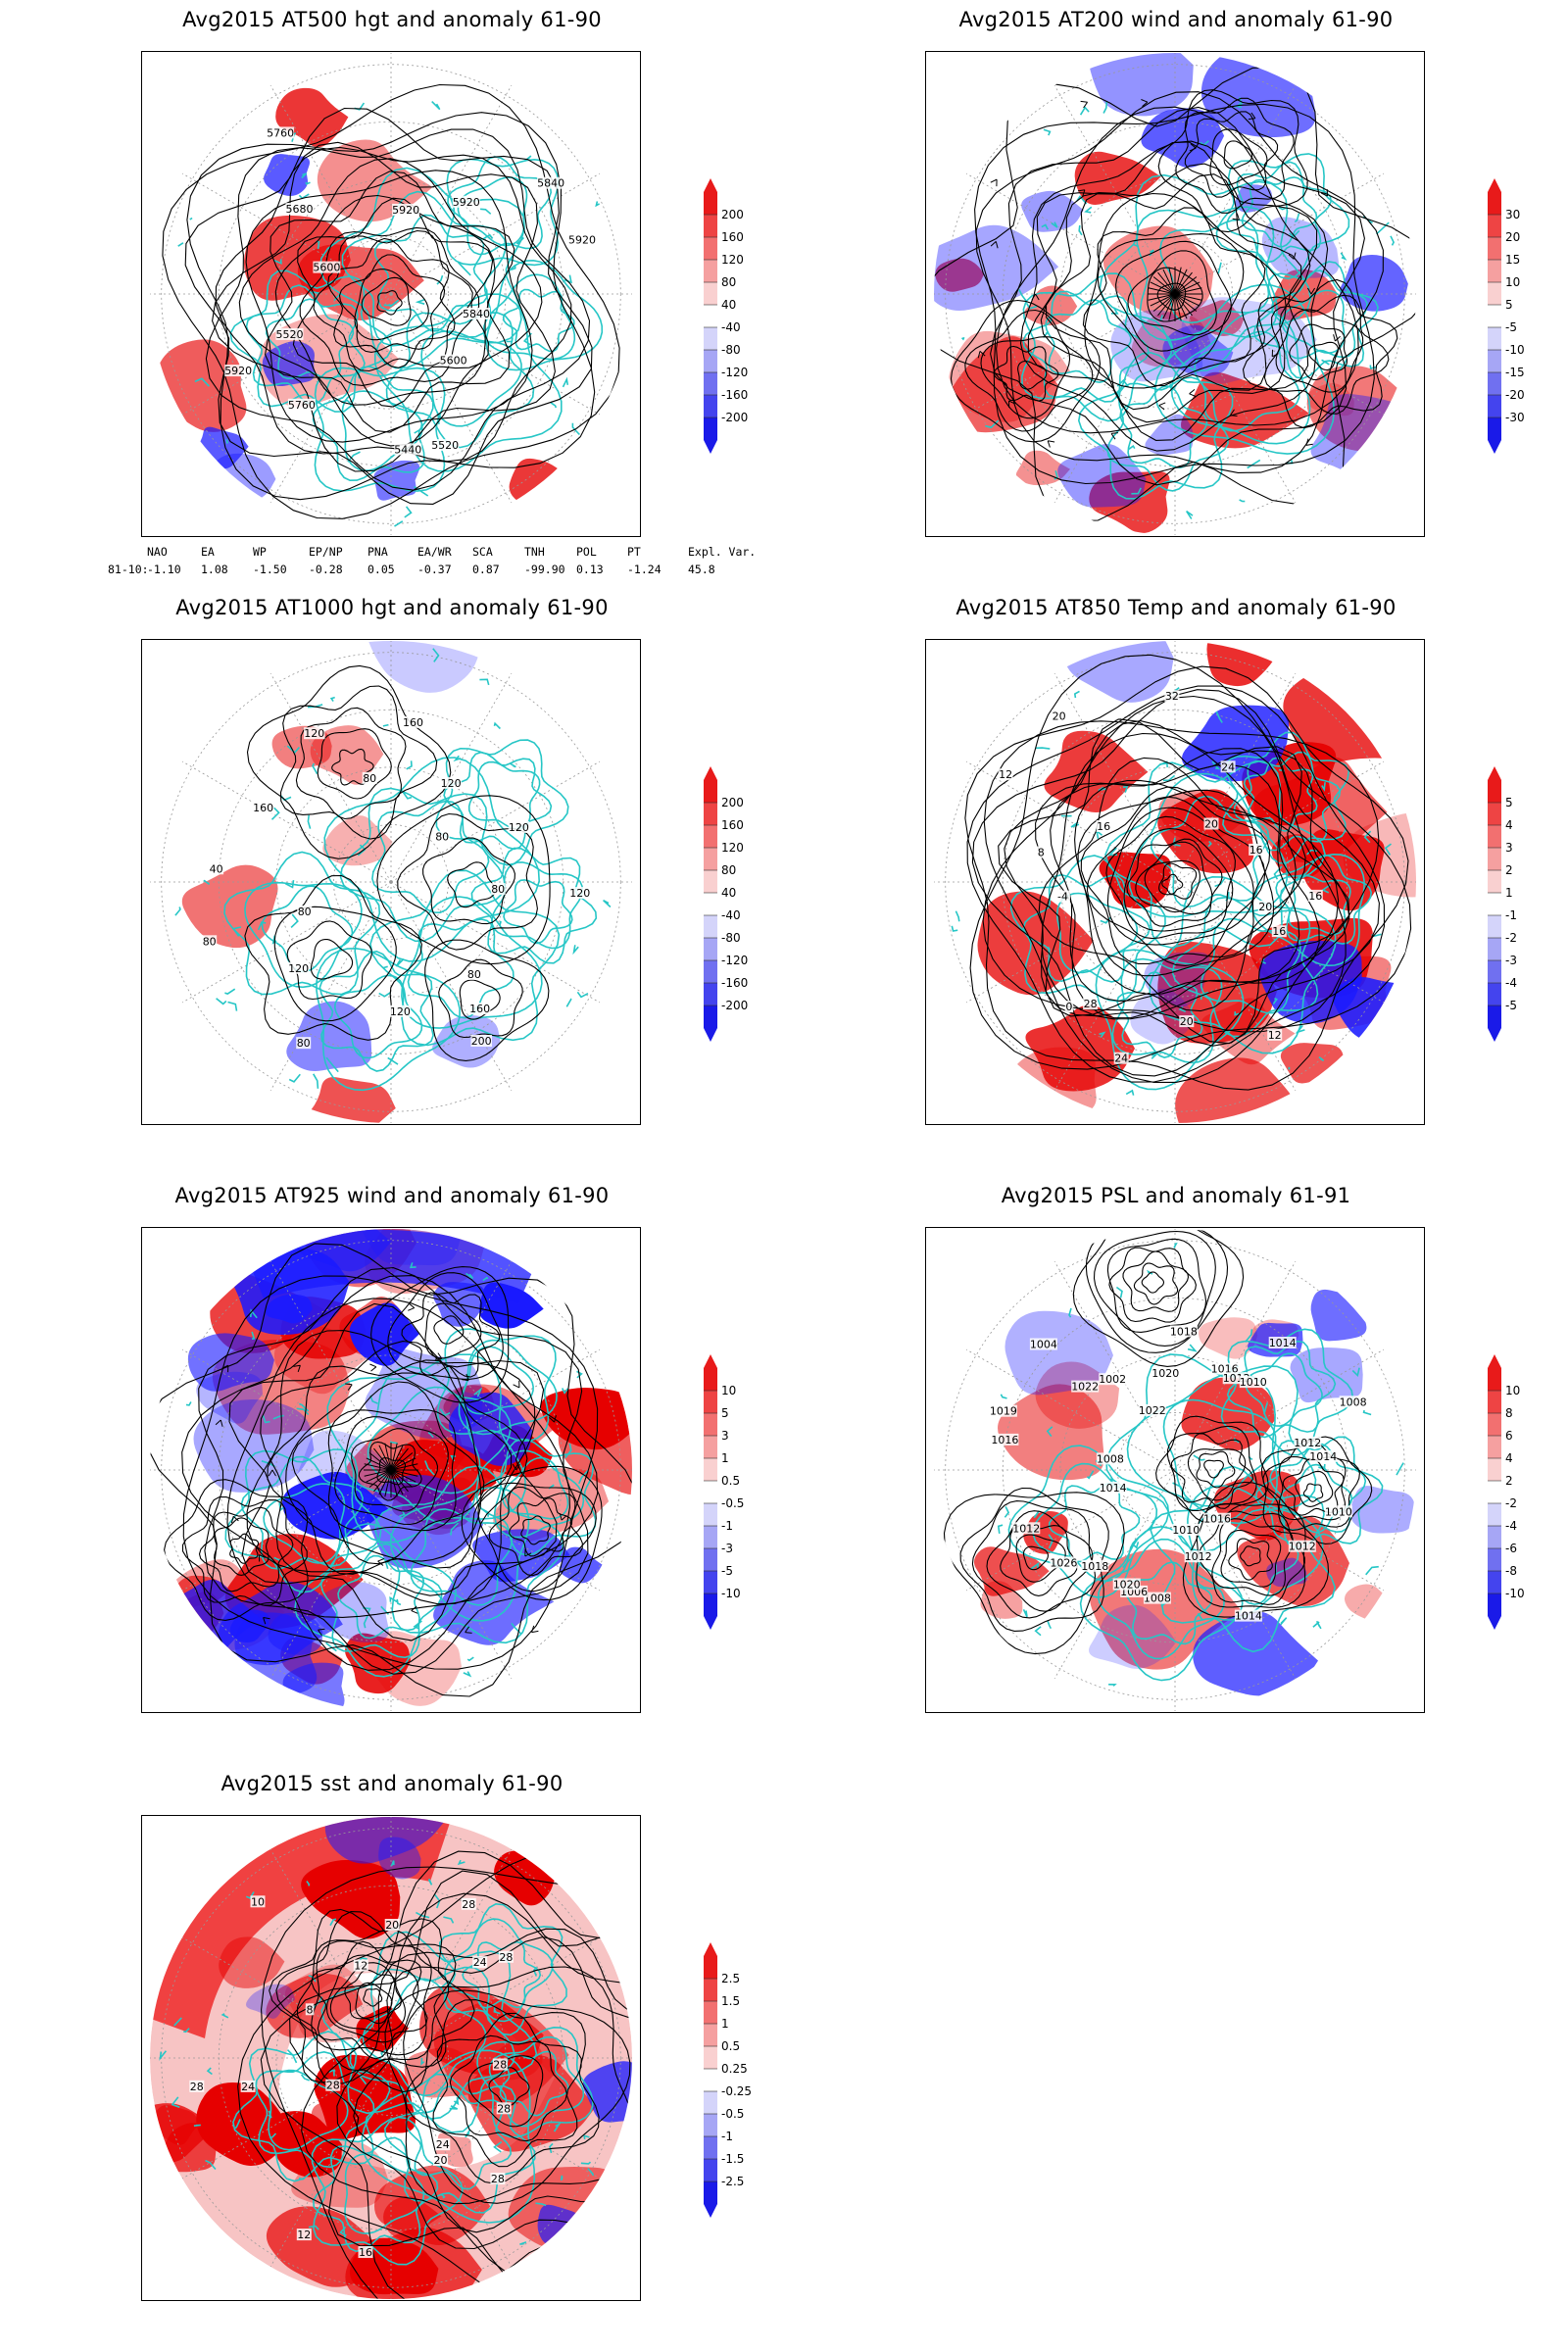 The height and width of the screenshot is (2352, 1568). I want to click on colorbar-label: -80, so click(731, 938).